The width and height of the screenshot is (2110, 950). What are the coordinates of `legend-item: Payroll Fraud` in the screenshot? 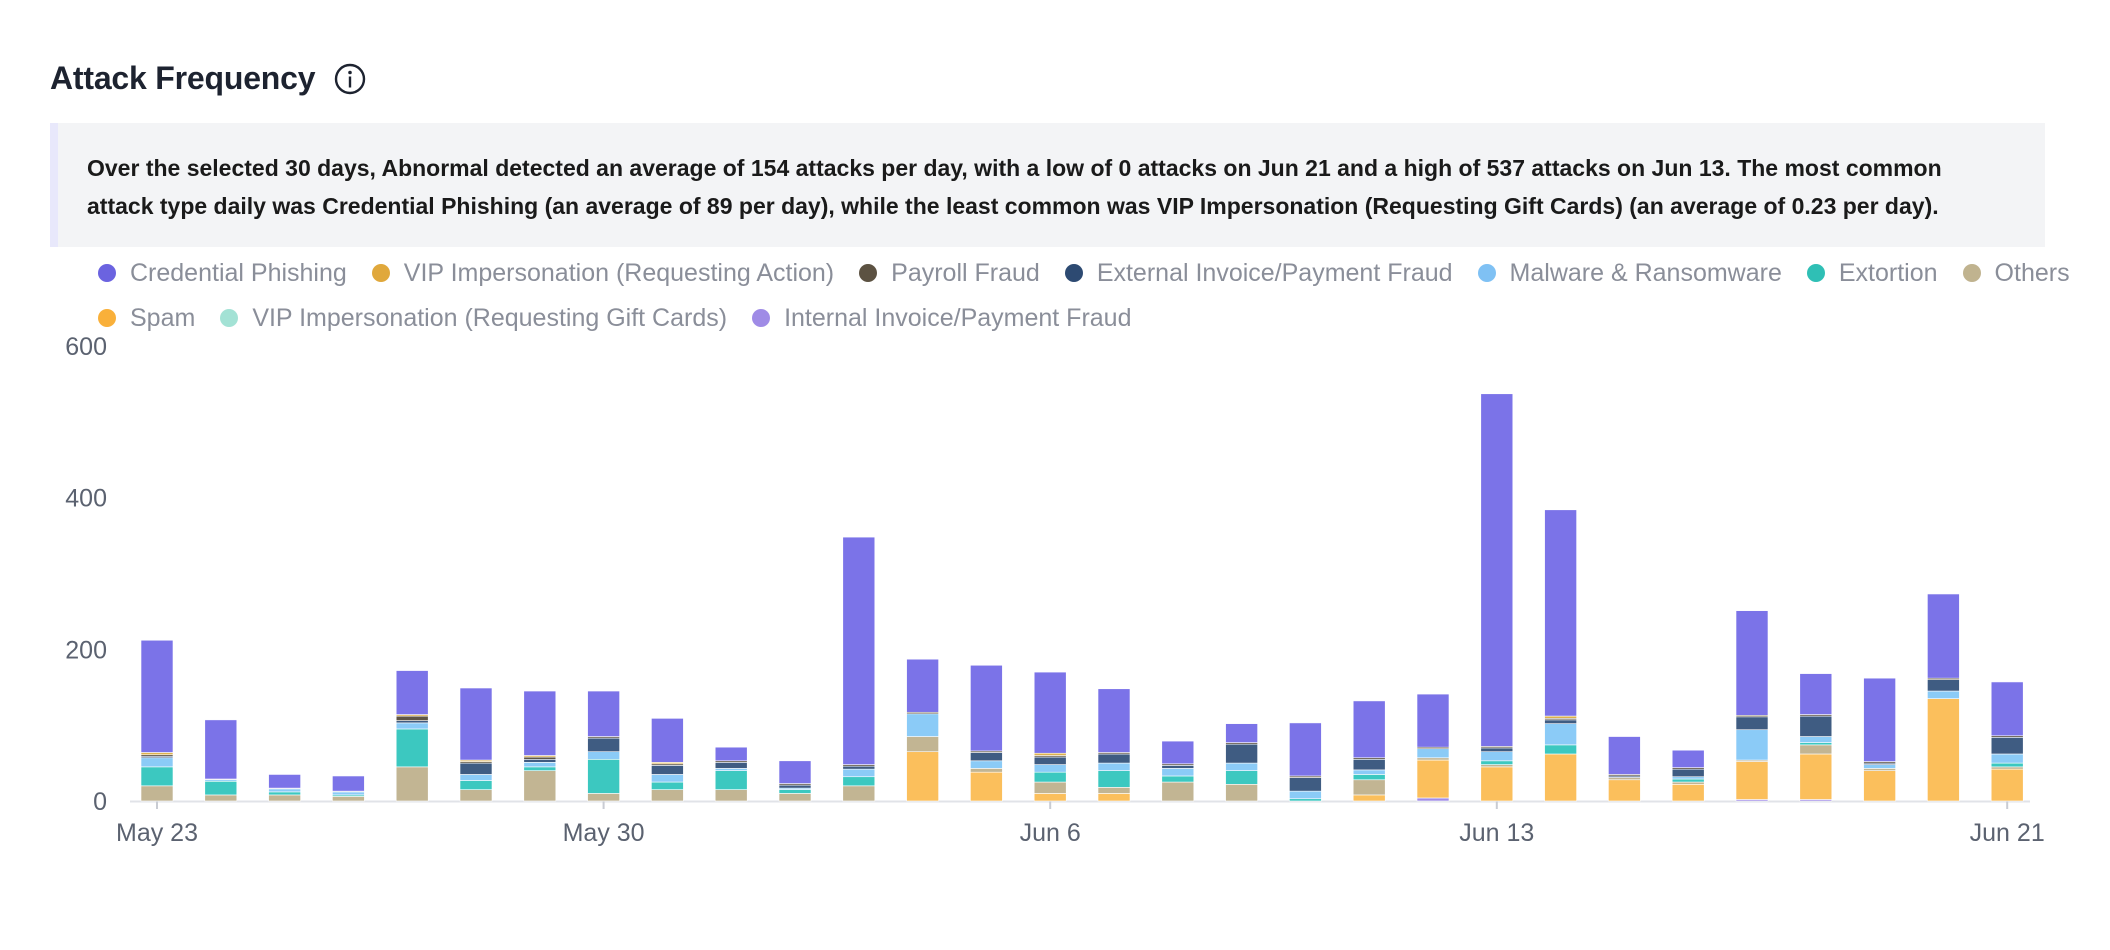 It's located at (949, 273).